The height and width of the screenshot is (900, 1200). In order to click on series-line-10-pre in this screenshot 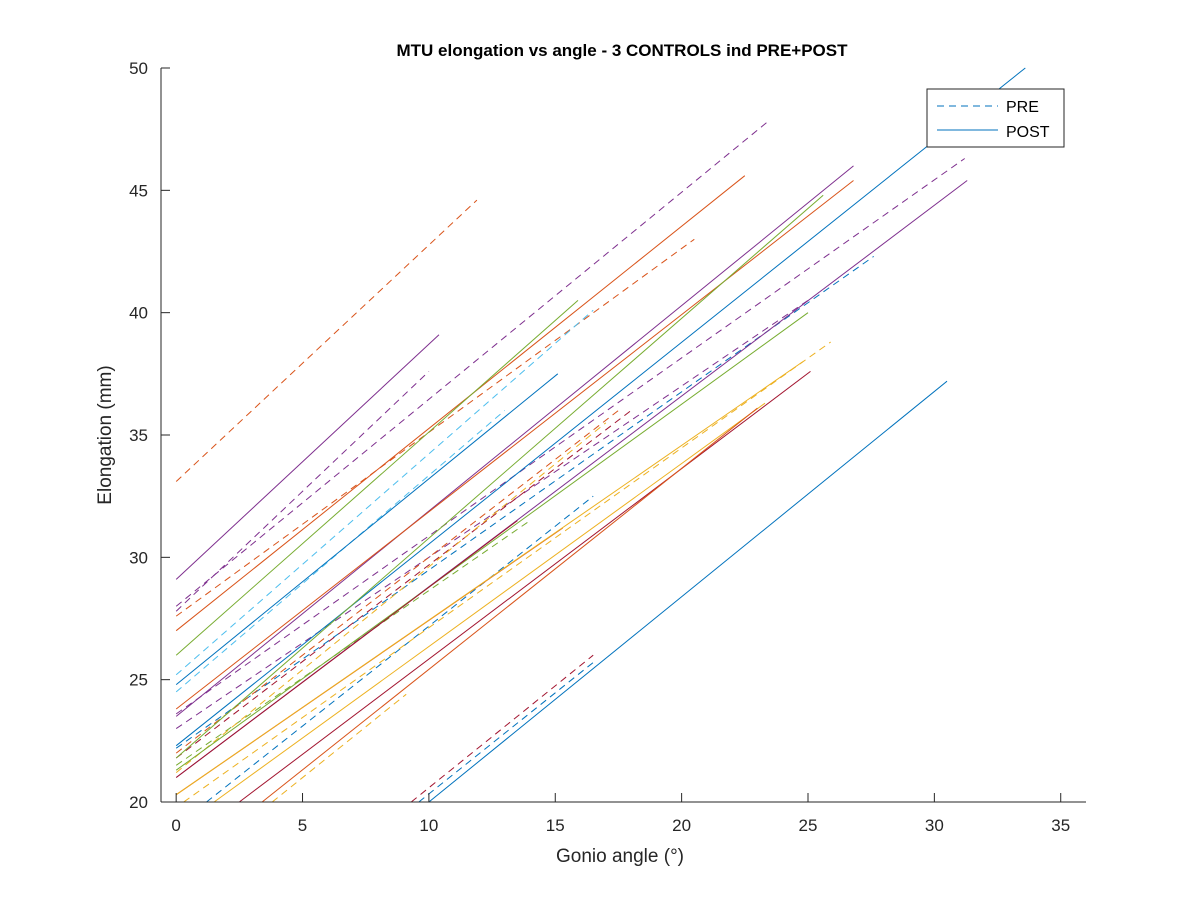, I will do `click(397, 582)`.